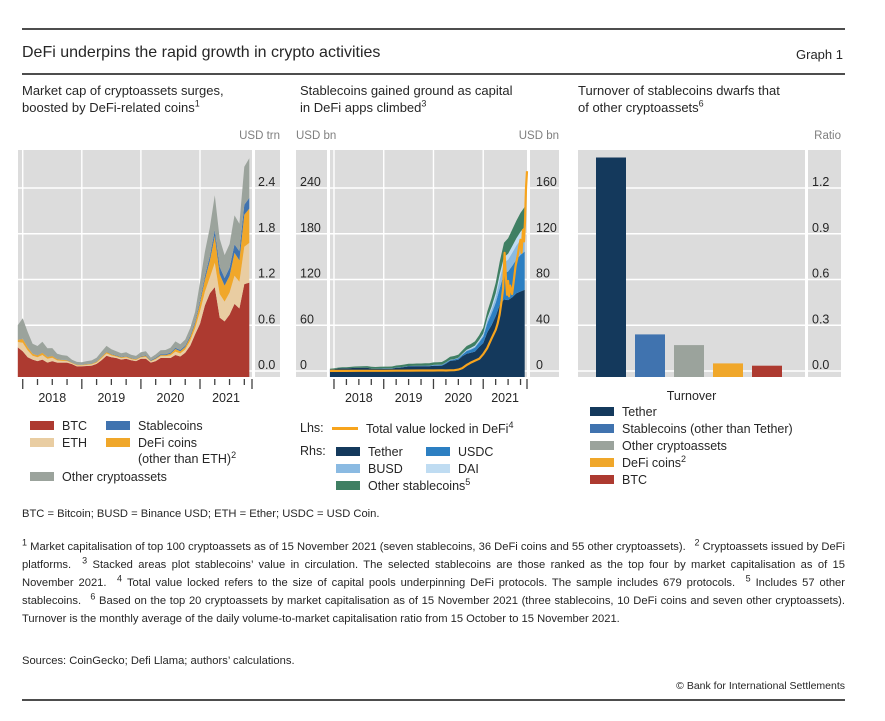 Image resolution: width=885 pixels, height=721 pixels. Describe the element at coordinates (312, 428) in the screenshot. I see `legend-lhs-label: Lhs:` at that location.